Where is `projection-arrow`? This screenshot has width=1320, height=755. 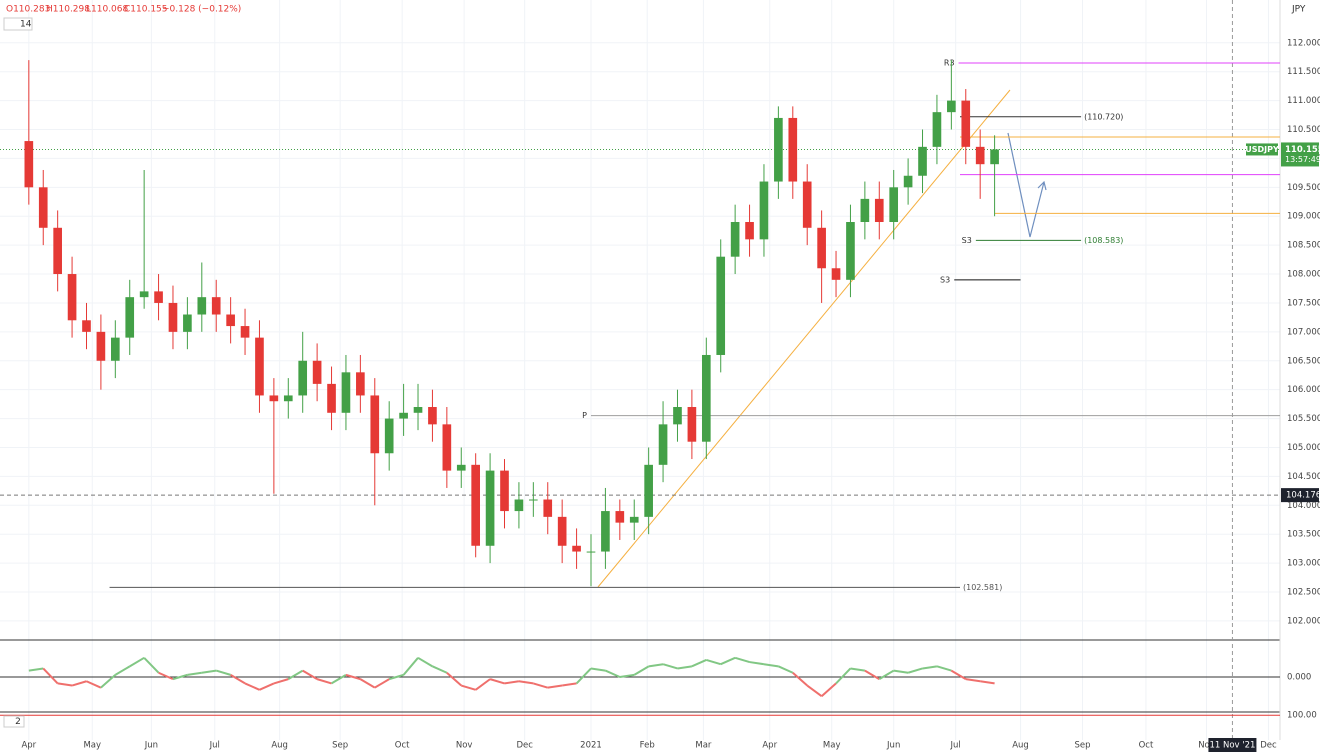
projection-arrow is located at coordinates (1026, 185).